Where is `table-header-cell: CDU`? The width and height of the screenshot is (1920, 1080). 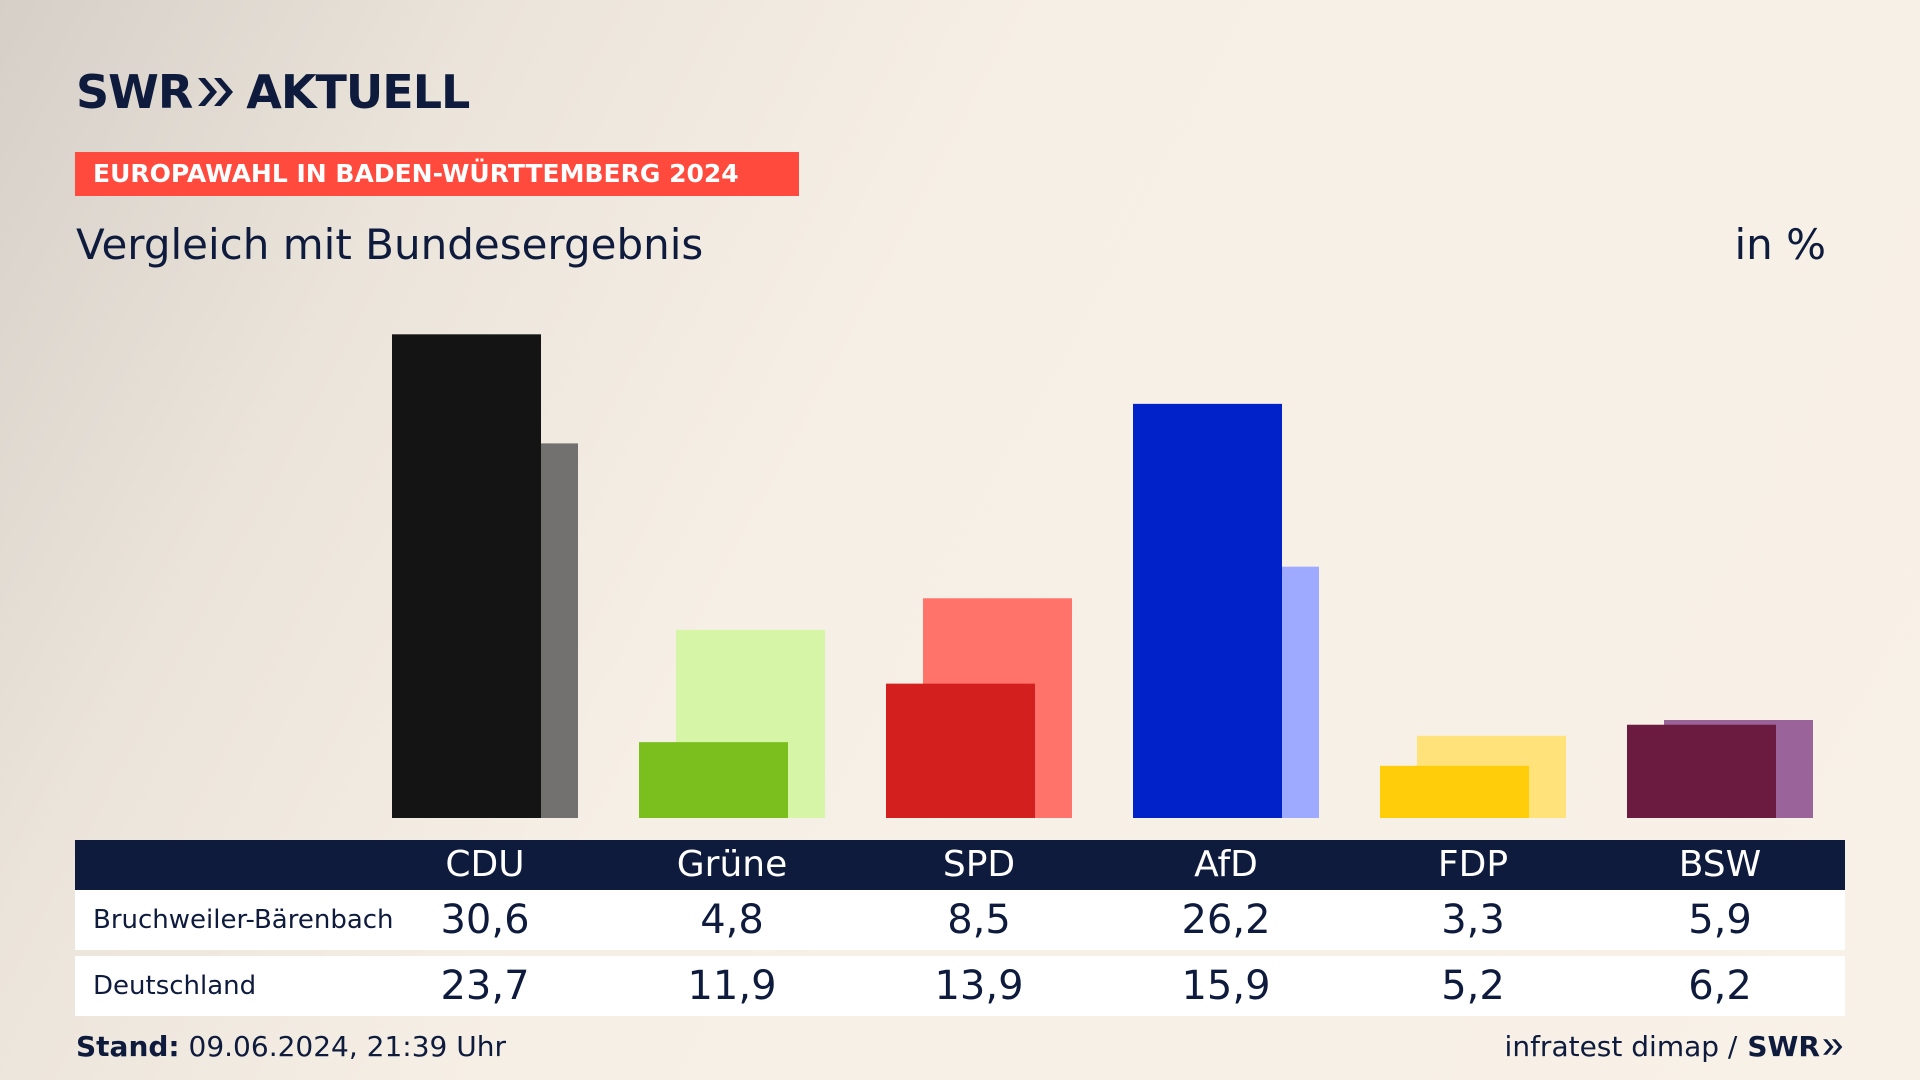 table-header-cell: CDU is located at coordinates (485, 864).